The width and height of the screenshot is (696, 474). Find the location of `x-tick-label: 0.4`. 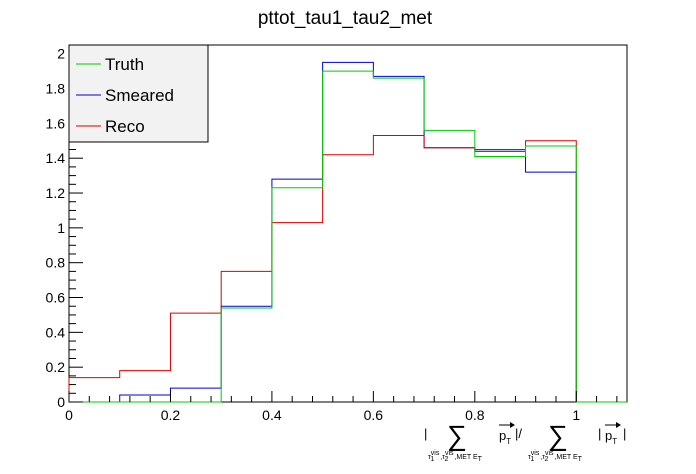

x-tick-label: 0.4 is located at coordinates (272, 415).